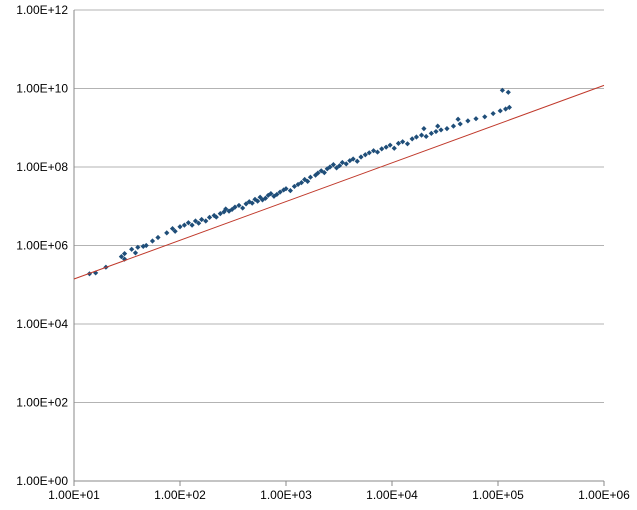  Describe the element at coordinates (42, 167) in the screenshot. I see `y-tick-label: 1.00E+08` at that location.